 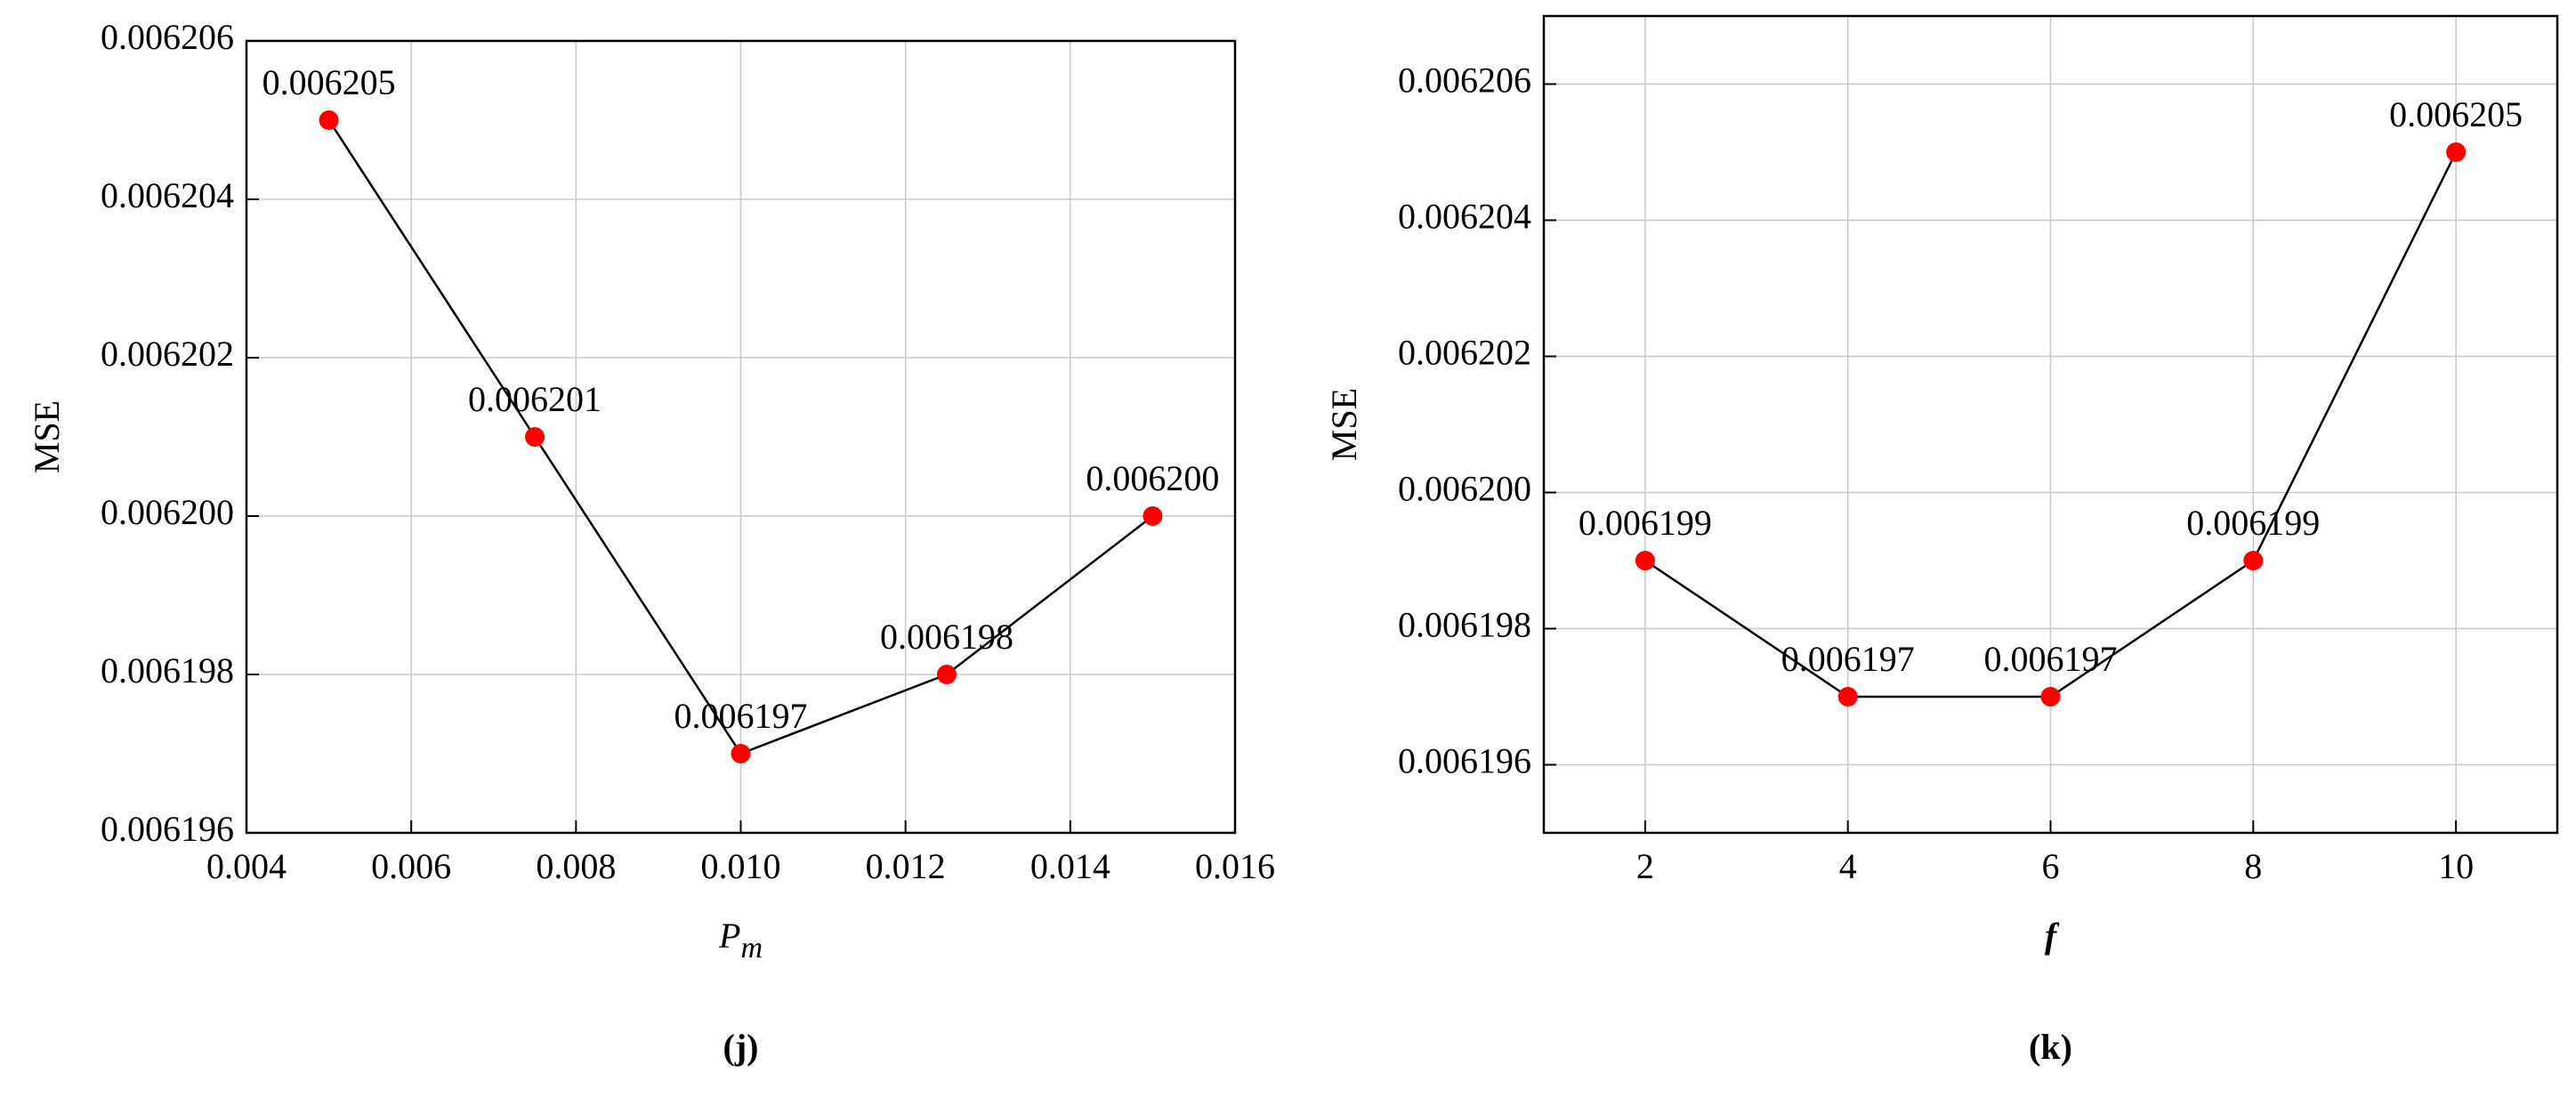 What do you see at coordinates (946, 637) in the screenshot?
I see `data-label: 0.006198` at bounding box center [946, 637].